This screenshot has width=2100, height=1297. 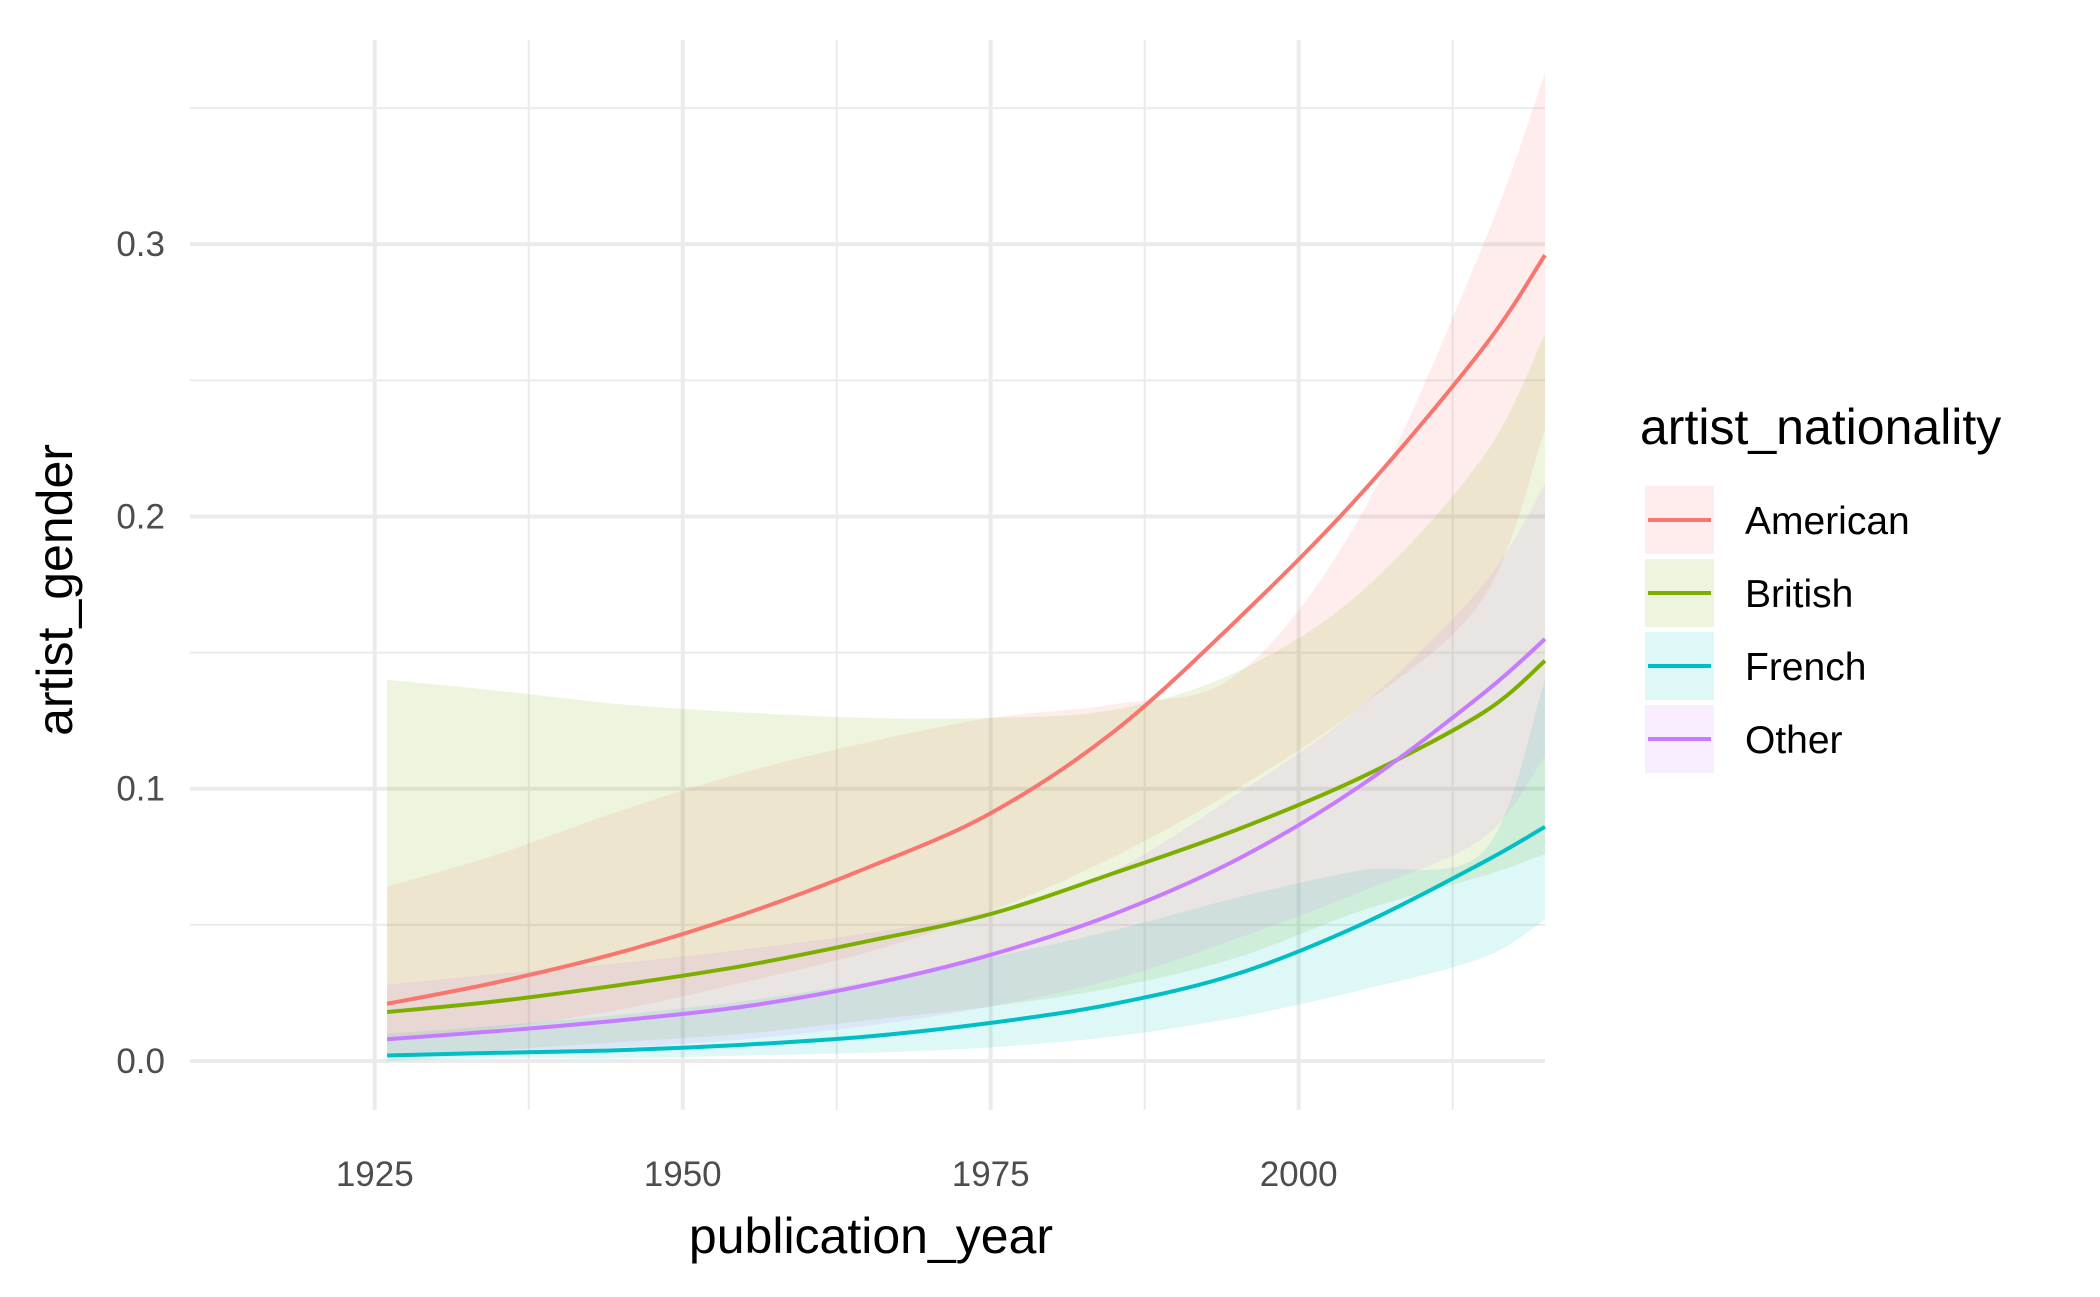 What do you see at coordinates (1827, 521) in the screenshot?
I see `legend-label-american: American` at bounding box center [1827, 521].